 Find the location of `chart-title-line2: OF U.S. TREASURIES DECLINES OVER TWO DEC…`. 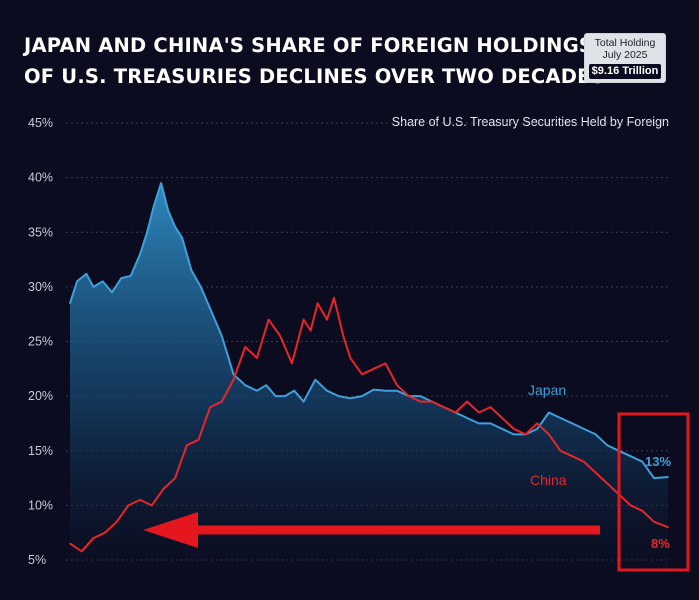

chart-title-line2: OF U.S. TREASURIES DECLINES OVER TWO DEC… is located at coordinates (314, 76).